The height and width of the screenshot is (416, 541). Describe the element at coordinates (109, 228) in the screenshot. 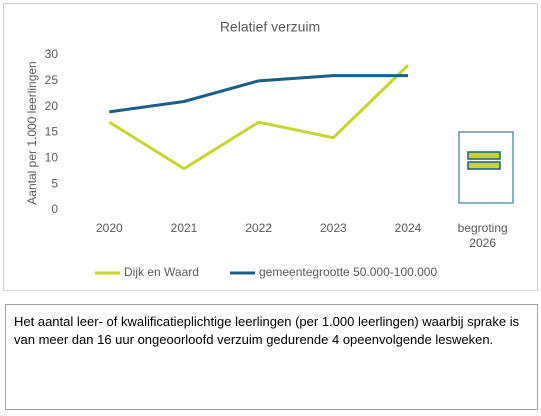

I see `x-tick-label: 2020` at that location.